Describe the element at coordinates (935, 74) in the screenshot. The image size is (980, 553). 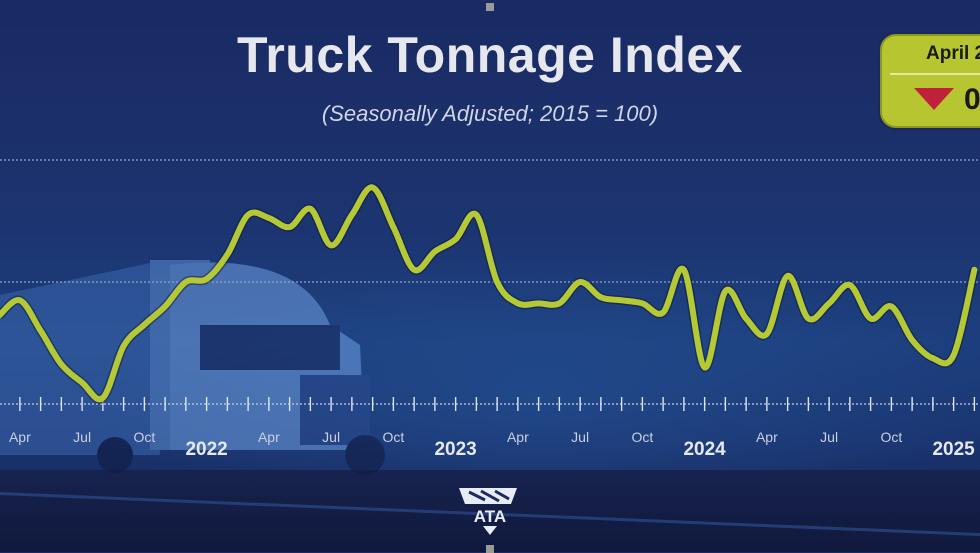
I see `badge-divider` at that location.